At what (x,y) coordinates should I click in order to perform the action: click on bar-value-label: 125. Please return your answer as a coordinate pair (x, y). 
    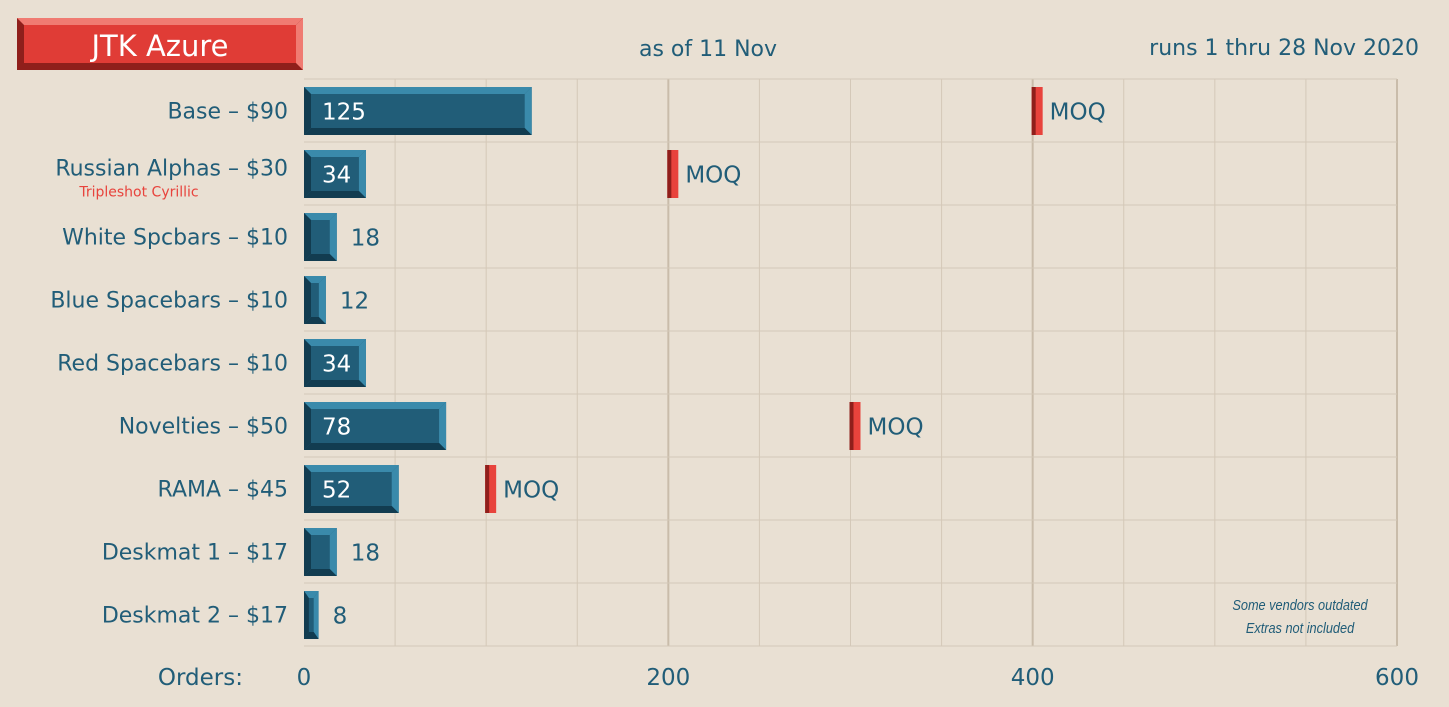
    Looking at the image, I should click on (344, 113).